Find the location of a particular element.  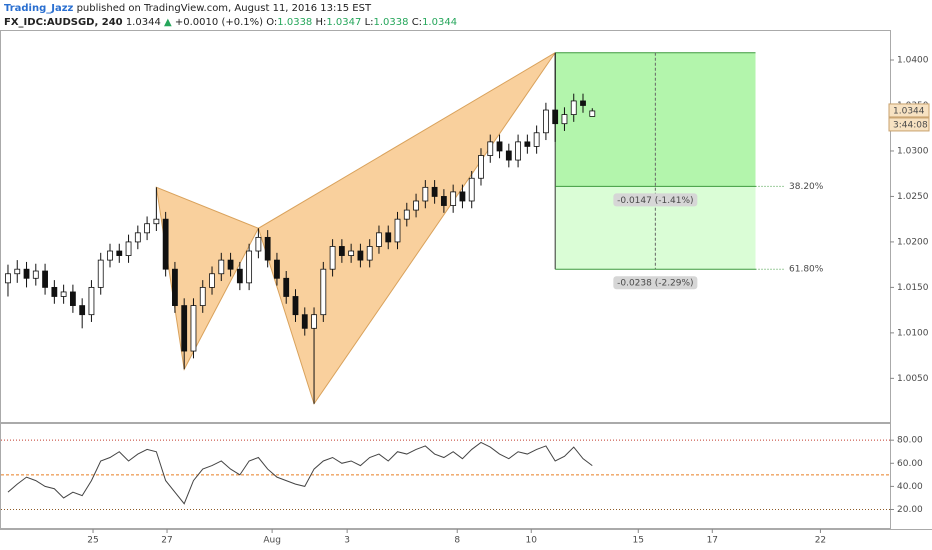

last-price-badge is located at coordinates (909, 110).